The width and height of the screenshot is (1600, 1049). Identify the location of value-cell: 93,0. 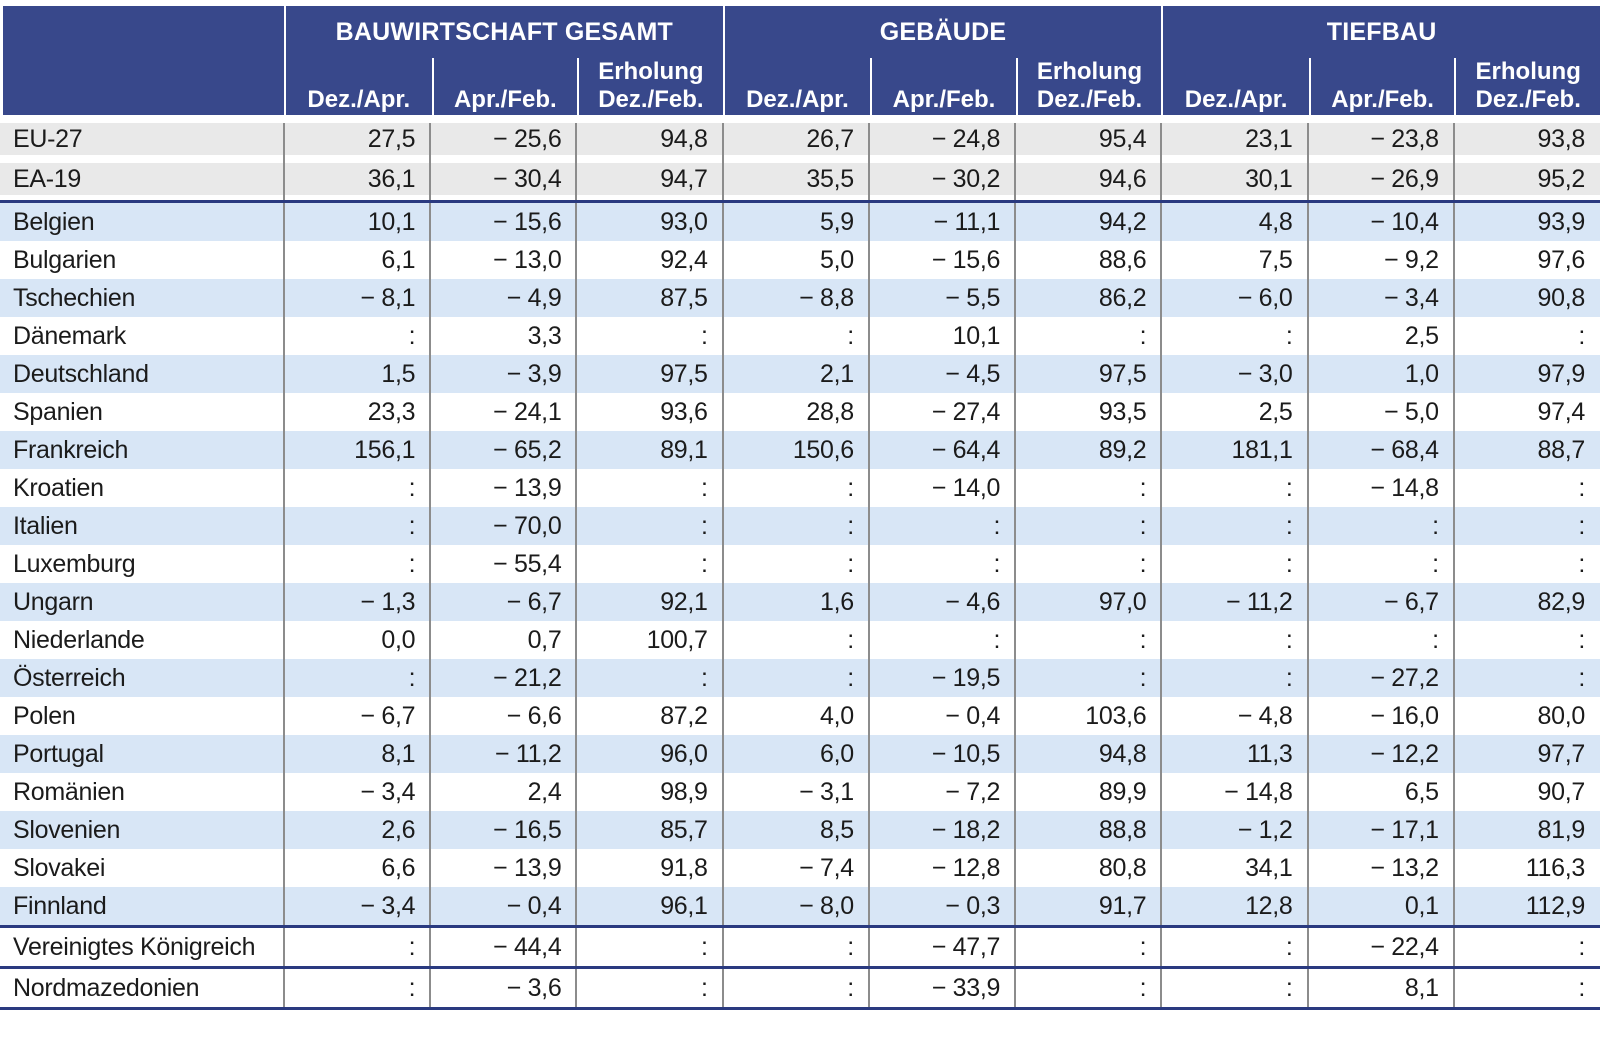
(684, 221).